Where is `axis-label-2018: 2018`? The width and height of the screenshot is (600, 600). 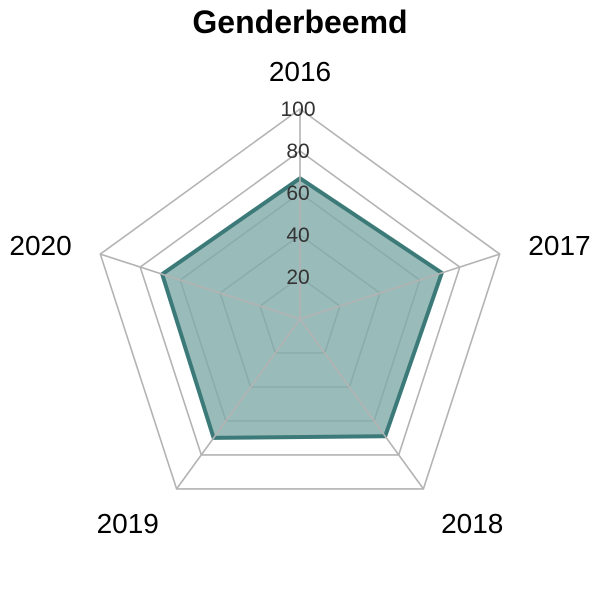
axis-label-2018: 2018 is located at coordinates (472, 523).